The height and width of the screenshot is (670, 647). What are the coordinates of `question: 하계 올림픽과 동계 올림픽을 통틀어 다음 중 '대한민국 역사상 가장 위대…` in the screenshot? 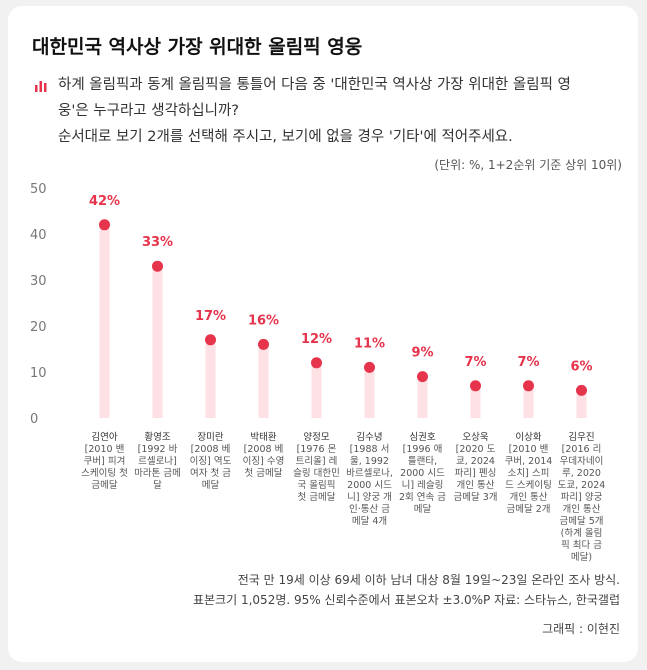 It's located at (314, 111).